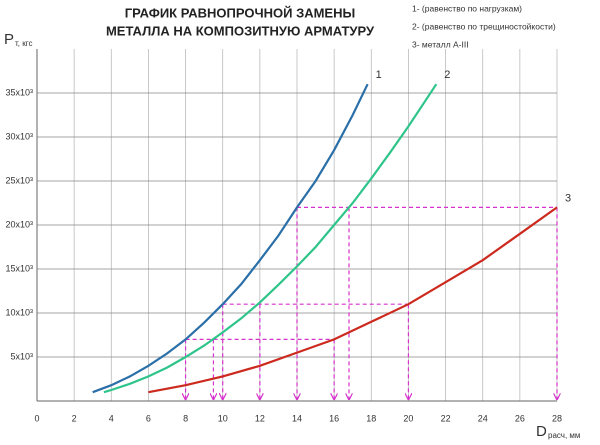  Describe the element at coordinates (557, 418) in the screenshot. I see `x-tick-label: 28` at that location.